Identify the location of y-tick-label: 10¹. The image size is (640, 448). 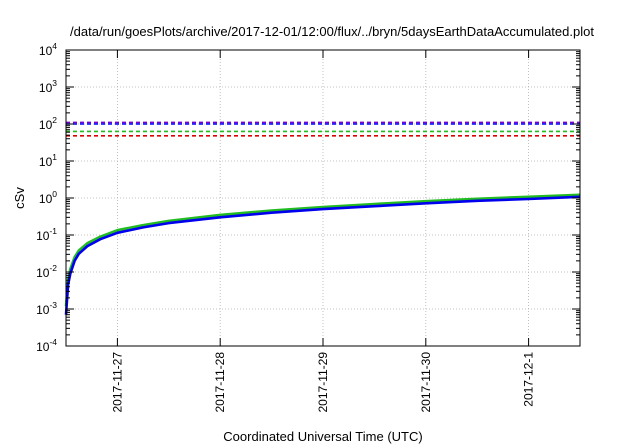
(48, 160).